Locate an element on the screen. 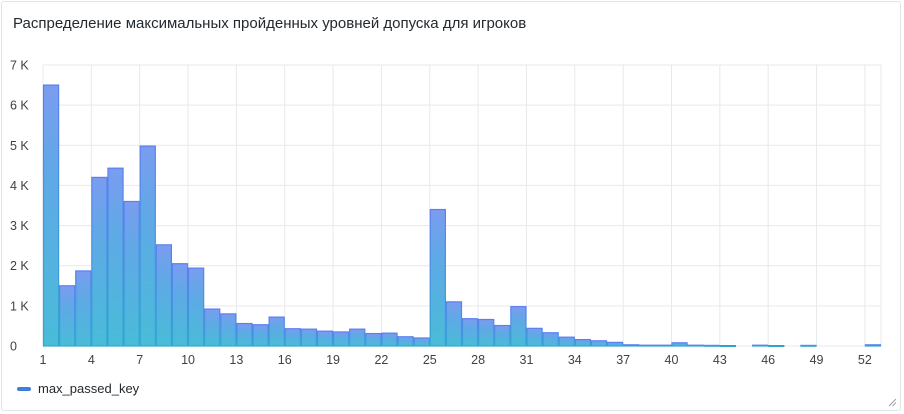 The width and height of the screenshot is (904, 414). x-tick-label: 37 is located at coordinates (623, 360).